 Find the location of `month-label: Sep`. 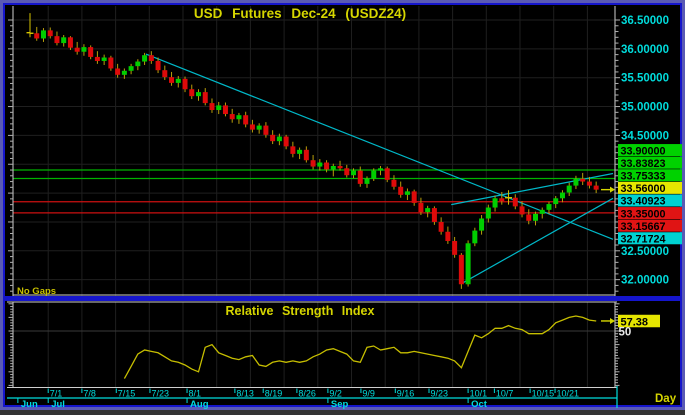

month-label: Sep is located at coordinates (340, 404).